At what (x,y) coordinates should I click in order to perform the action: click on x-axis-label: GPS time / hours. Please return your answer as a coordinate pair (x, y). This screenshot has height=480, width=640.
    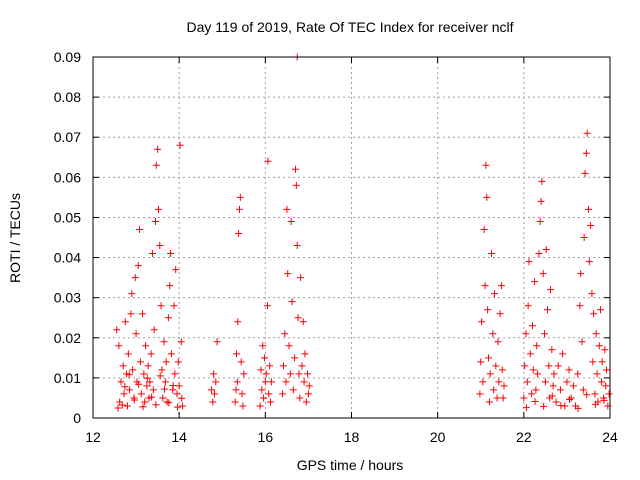
    Looking at the image, I should click on (350, 465).